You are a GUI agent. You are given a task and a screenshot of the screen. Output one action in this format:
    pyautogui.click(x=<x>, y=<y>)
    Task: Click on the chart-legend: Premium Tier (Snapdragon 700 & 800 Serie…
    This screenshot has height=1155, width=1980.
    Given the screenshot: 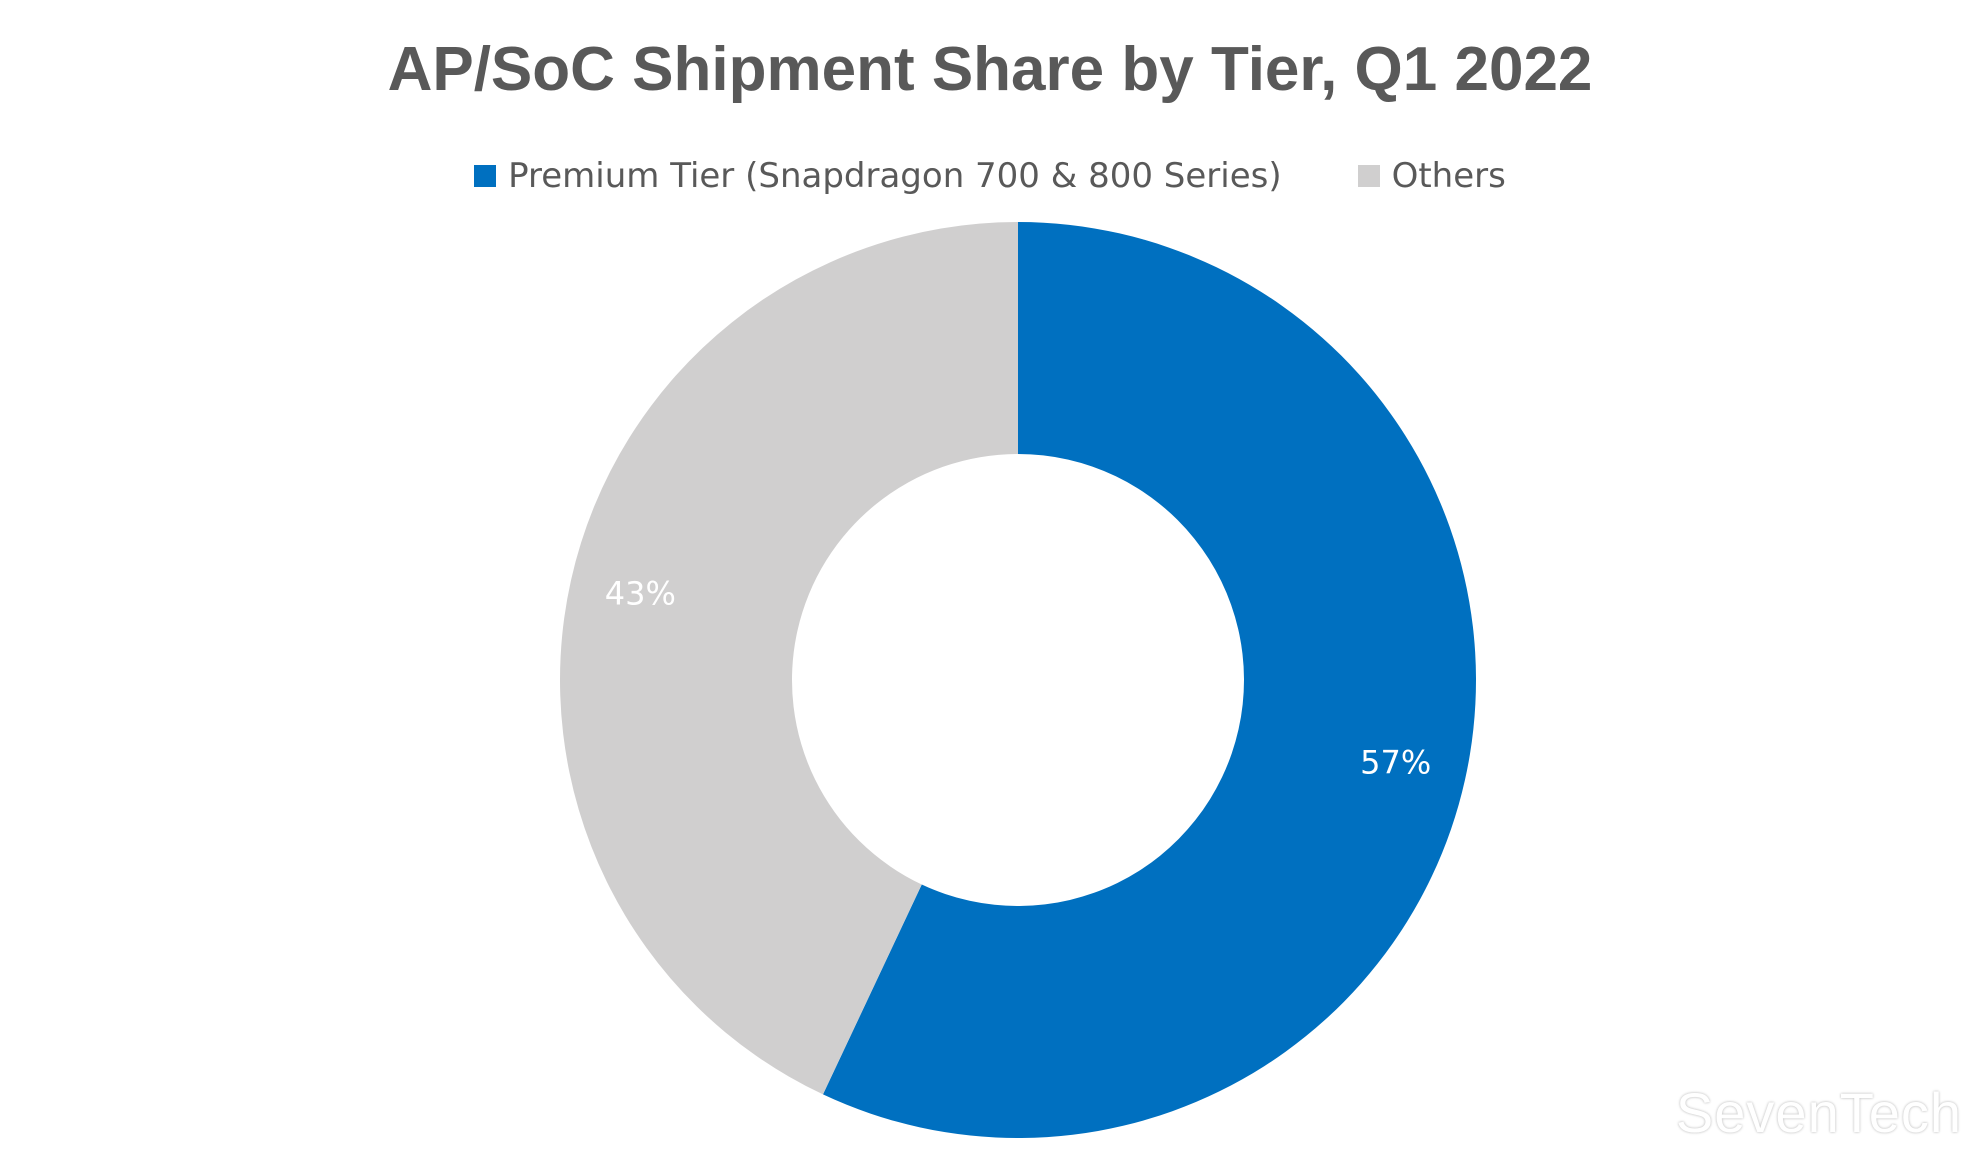 What is the action you would take?
    pyautogui.click(x=990, y=176)
    